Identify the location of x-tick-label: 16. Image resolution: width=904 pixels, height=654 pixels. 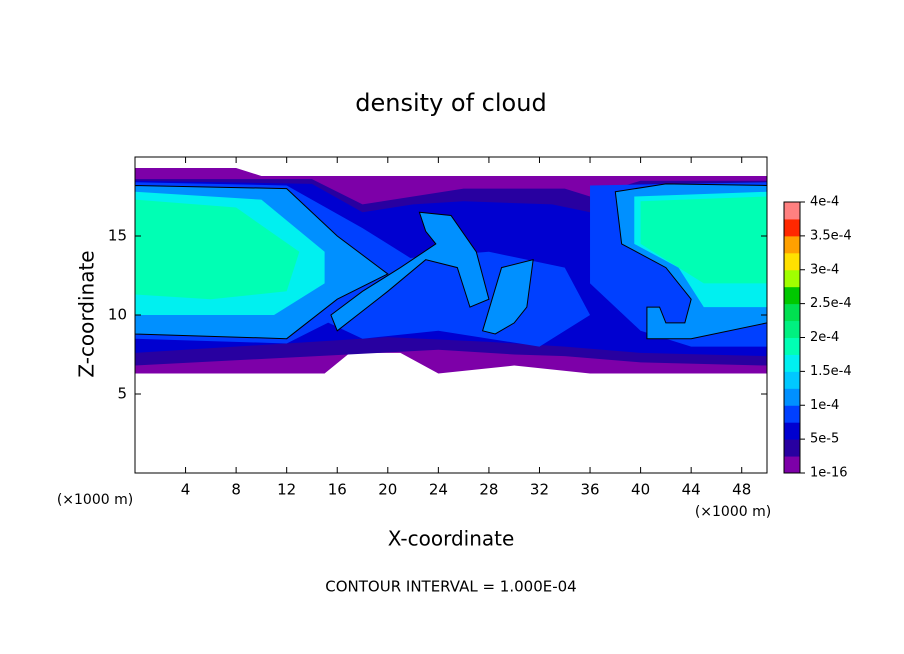
(337, 490).